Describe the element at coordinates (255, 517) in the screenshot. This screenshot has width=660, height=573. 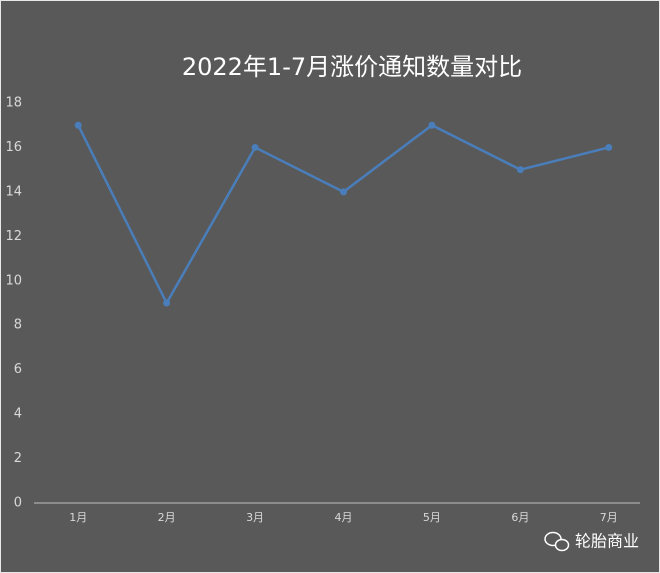
I see `x-tick-label: 3月` at that location.